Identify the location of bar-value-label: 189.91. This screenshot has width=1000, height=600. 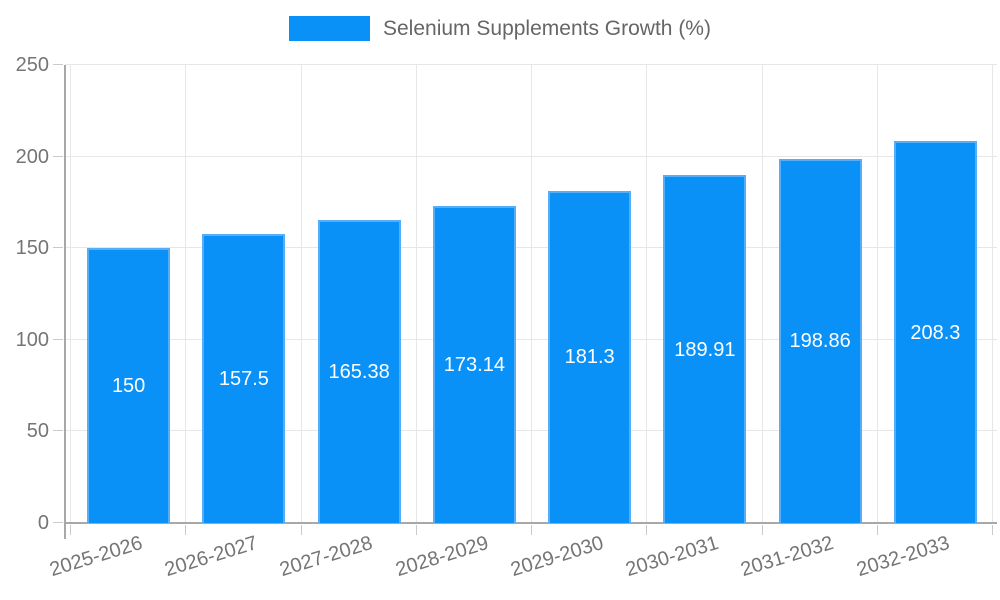
(705, 349).